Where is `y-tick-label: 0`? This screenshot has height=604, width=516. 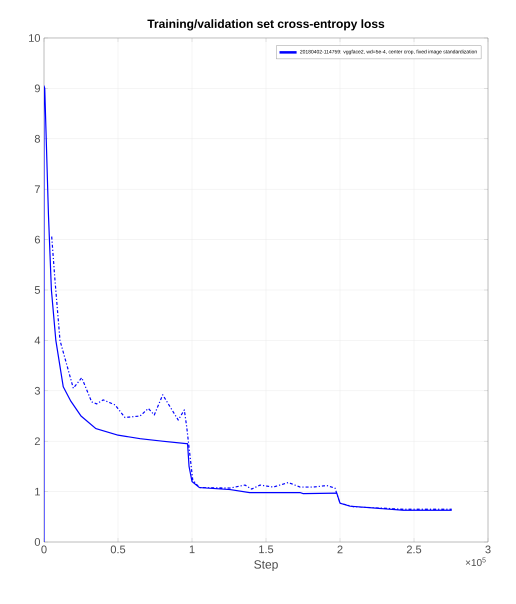
y-tick-label: 0 is located at coordinates (37, 542).